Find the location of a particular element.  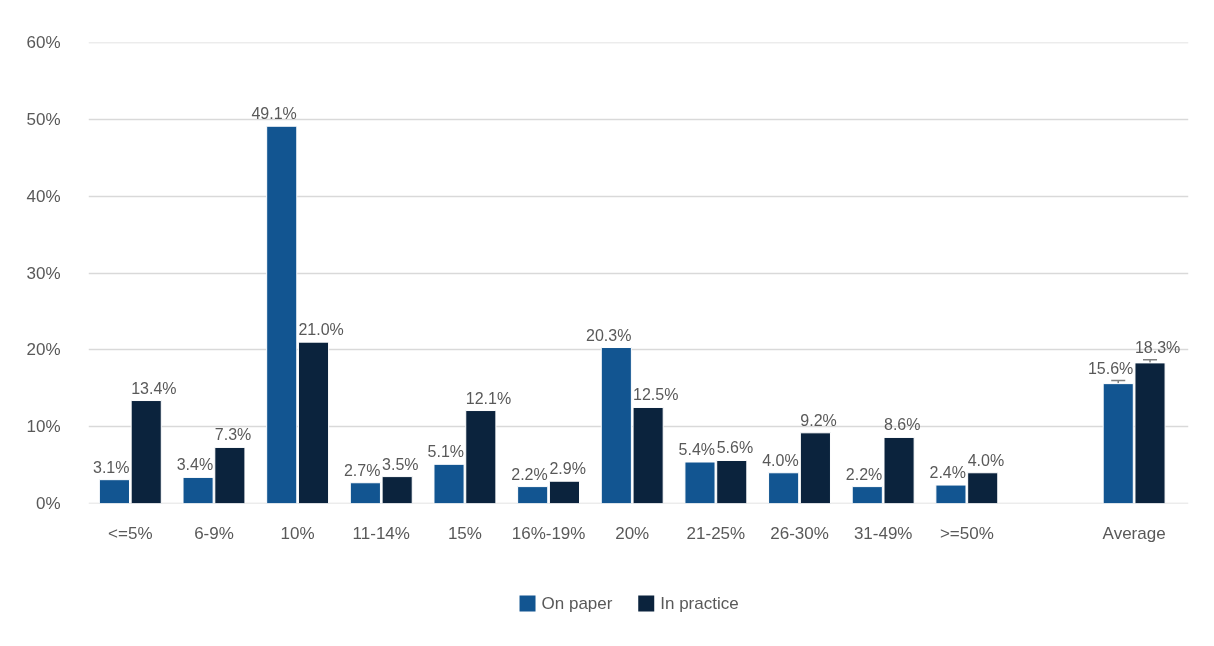

data-label: 7.3% is located at coordinates (233, 435).